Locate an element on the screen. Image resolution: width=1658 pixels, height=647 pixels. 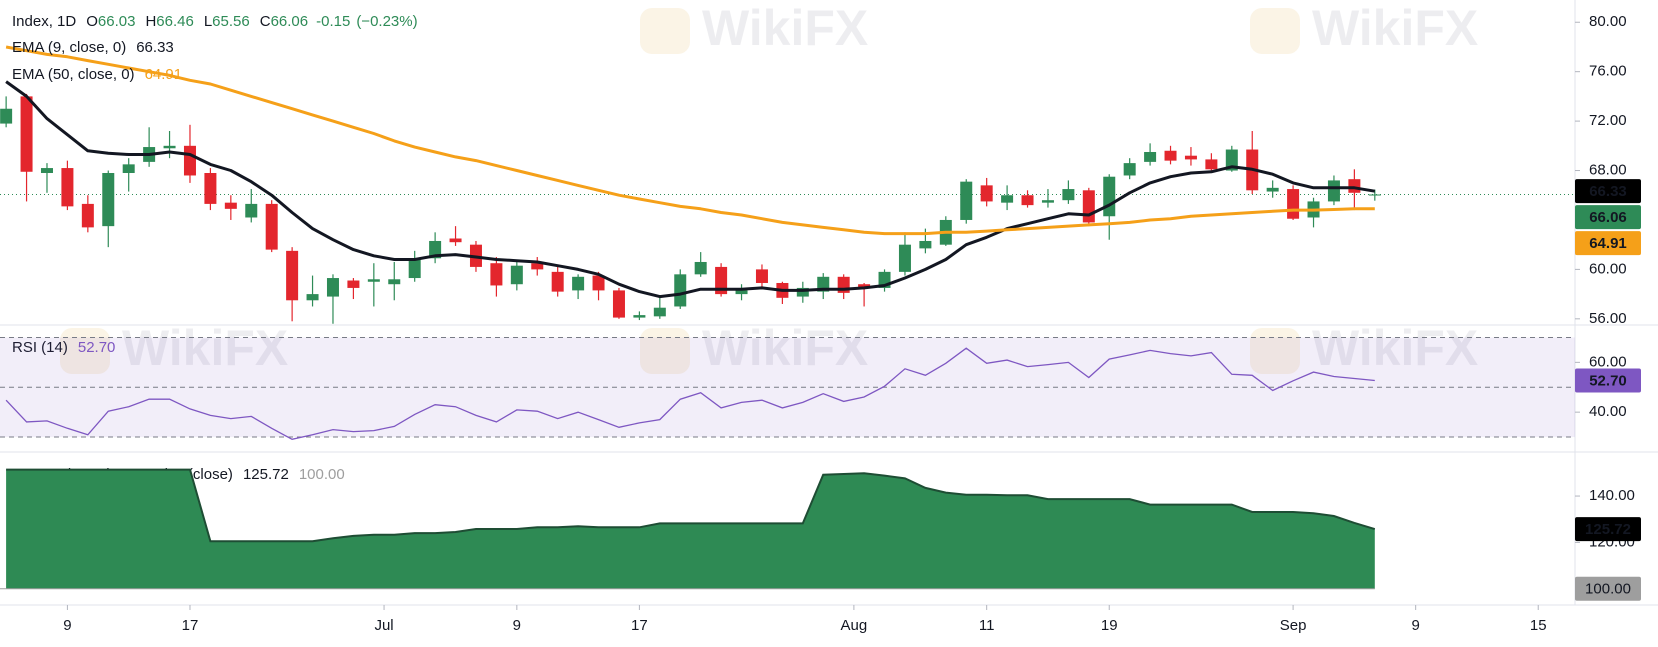
x-tick-label: 15 is located at coordinates (1538, 625).